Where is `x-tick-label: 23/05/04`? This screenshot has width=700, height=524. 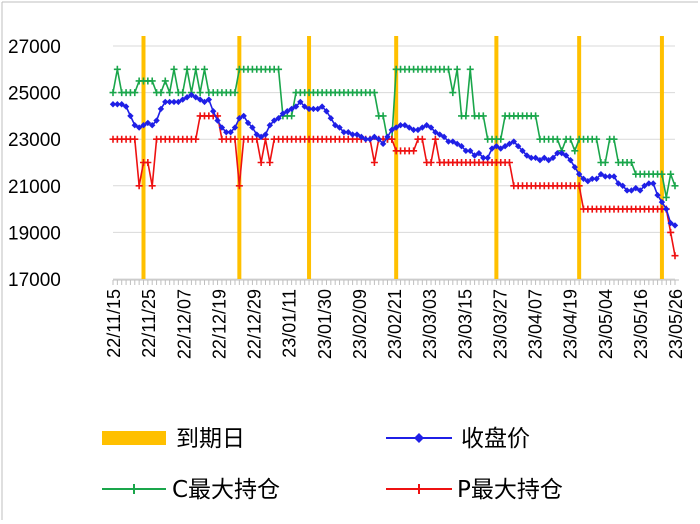
x-tick-label: 23/05/04 is located at coordinates (606, 324).